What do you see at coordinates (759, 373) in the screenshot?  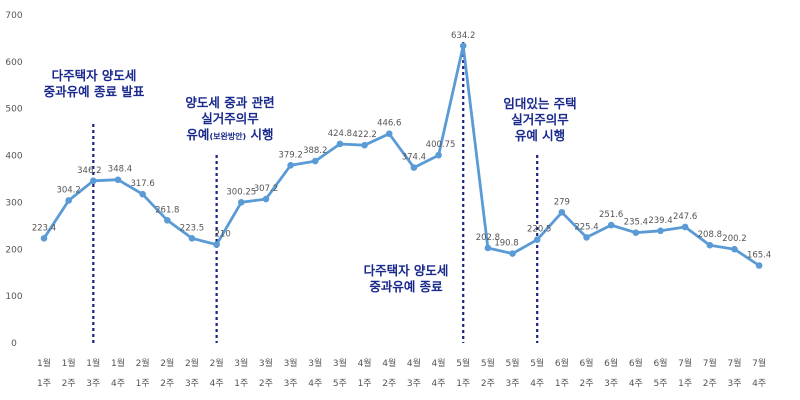 I see `x-tick-label: 7월 4주` at bounding box center [759, 373].